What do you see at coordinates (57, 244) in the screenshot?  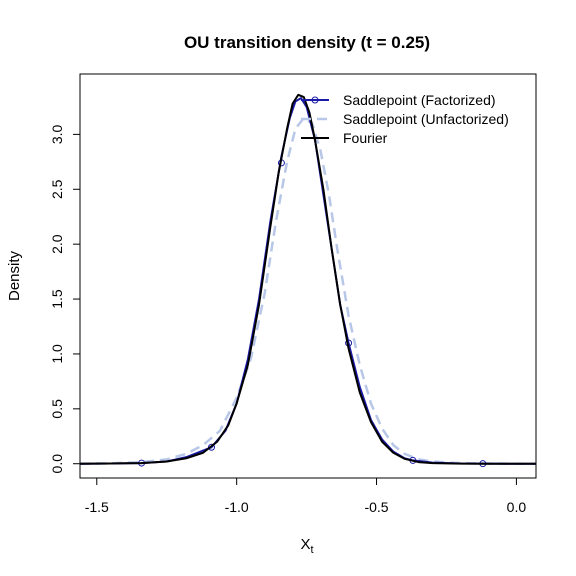 I see `y-tick-label: 2.0` at bounding box center [57, 244].